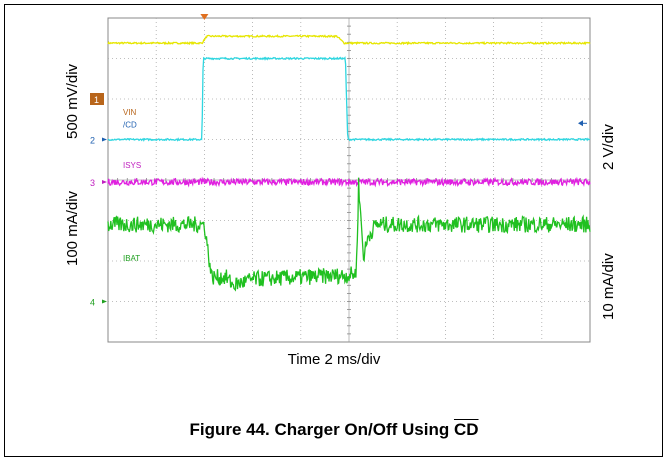 This screenshot has width=668, height=461. I want to click on caption-text: Figure 44. Charger On/Off Using, so click(319, 429).